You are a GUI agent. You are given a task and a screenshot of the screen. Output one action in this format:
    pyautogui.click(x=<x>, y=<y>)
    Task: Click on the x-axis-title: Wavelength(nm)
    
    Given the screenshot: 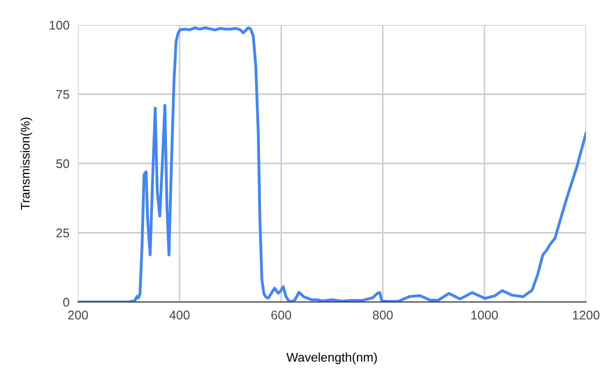 What is the action you would take?
    pyautogui.click(x=331, y=358)
    